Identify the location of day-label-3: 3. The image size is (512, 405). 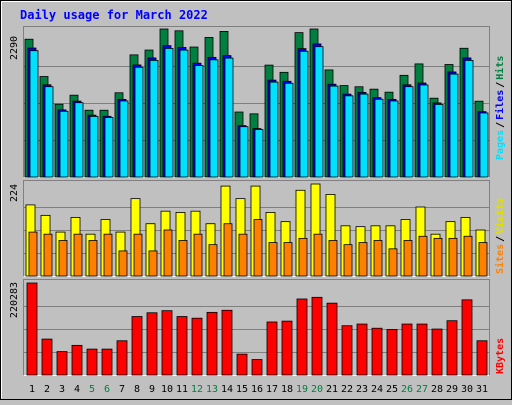
(62, 389).